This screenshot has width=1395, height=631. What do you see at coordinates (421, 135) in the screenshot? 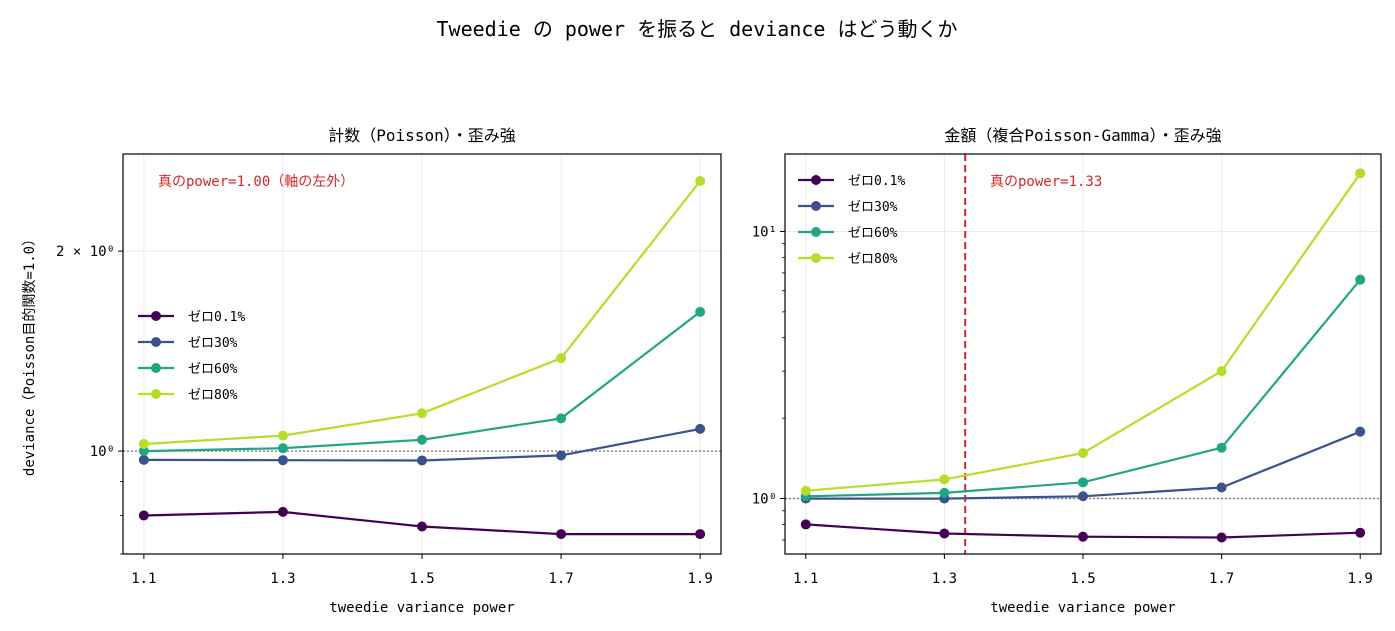
I see `panel-title: 計数（Poisson）・歪み強` at bounding box center [421, 135].